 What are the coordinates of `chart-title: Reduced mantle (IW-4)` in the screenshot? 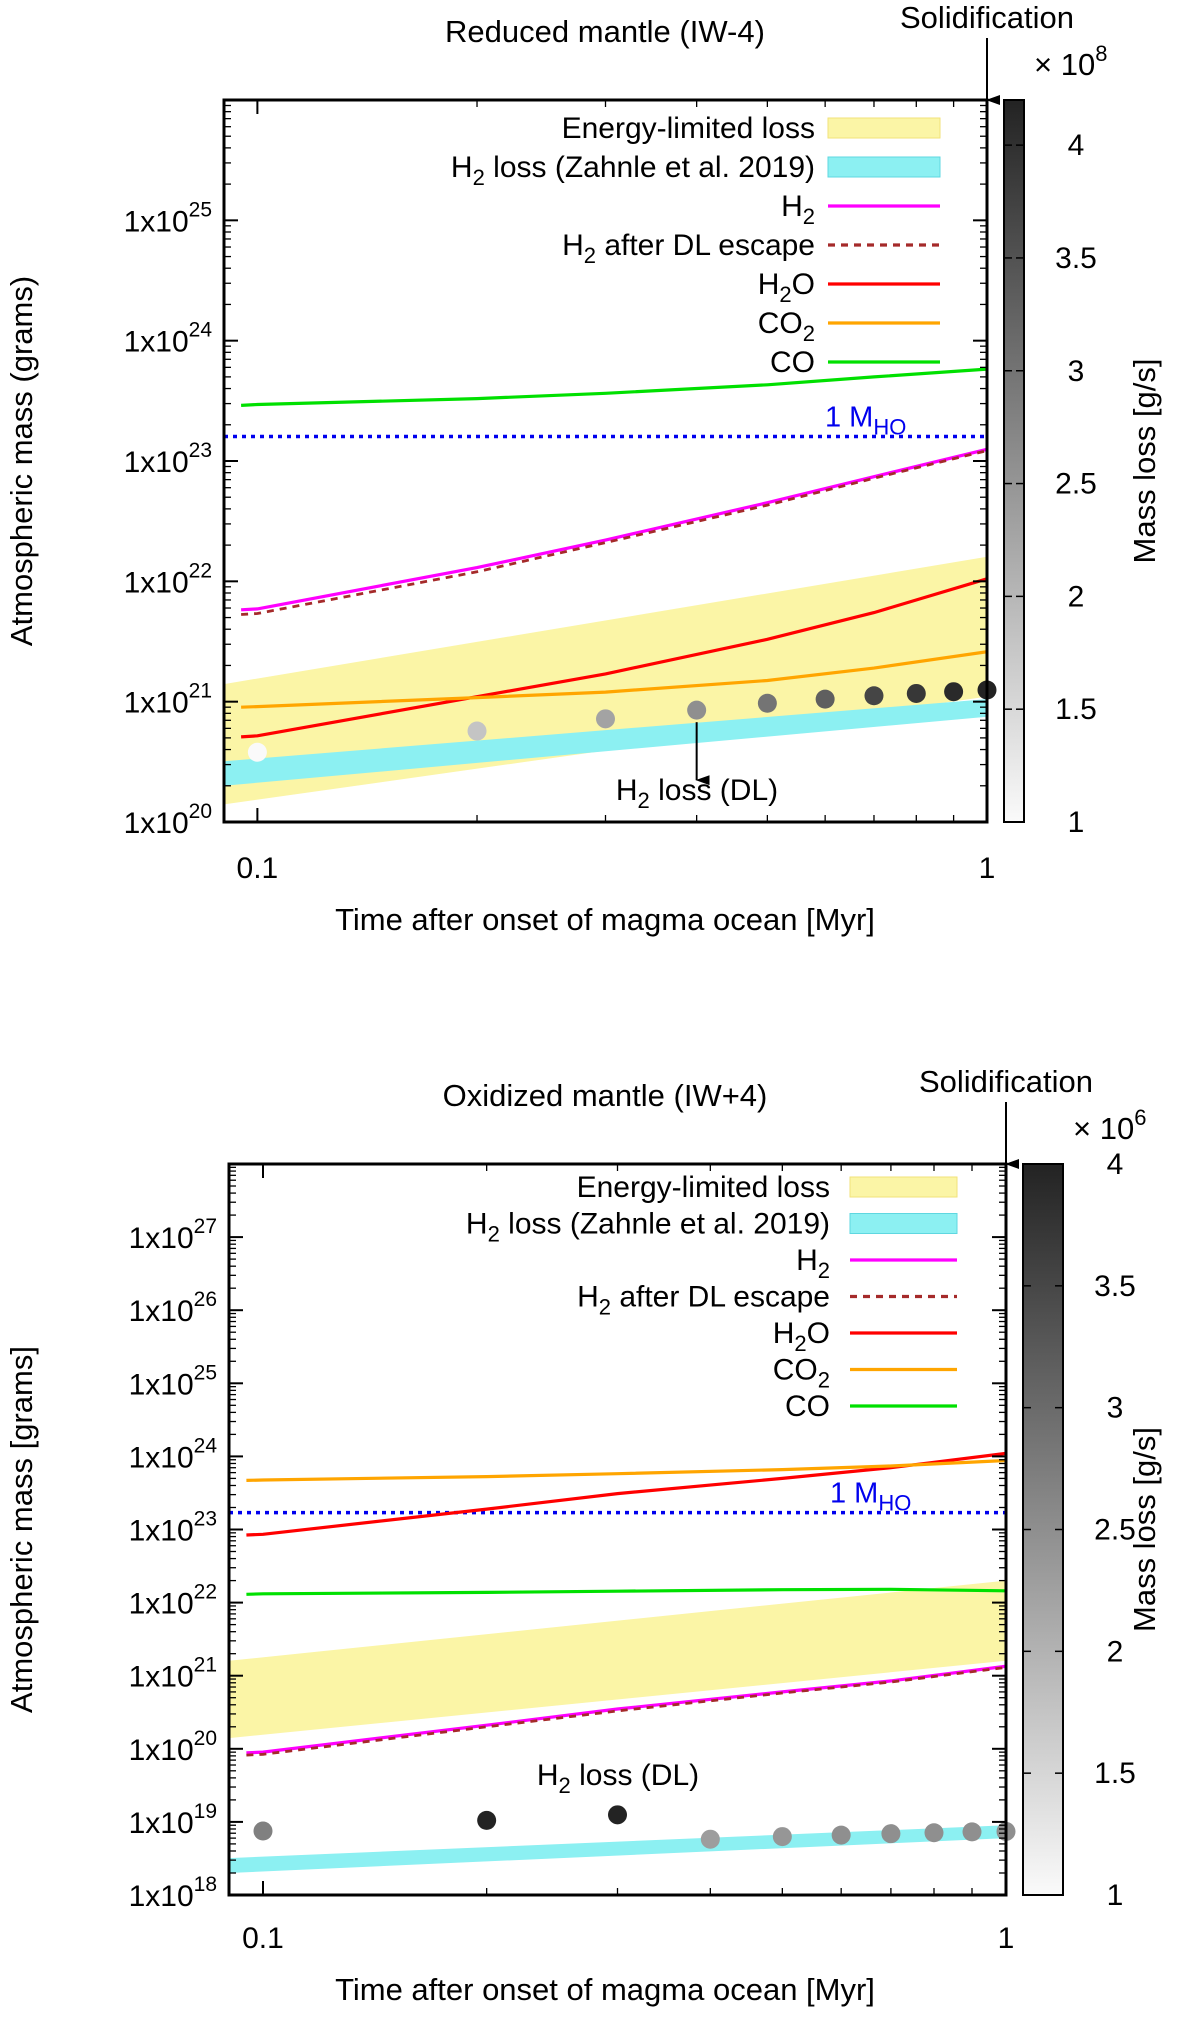 It's located at (605, 31).